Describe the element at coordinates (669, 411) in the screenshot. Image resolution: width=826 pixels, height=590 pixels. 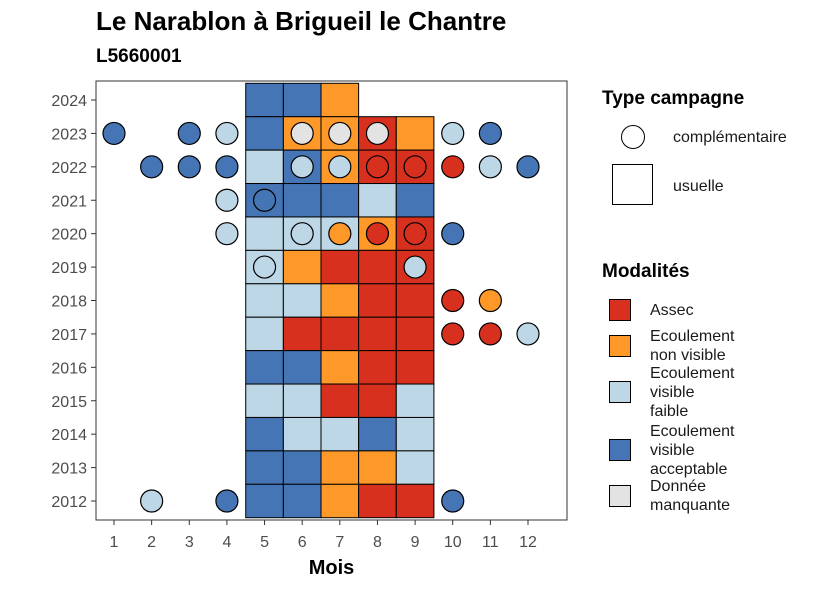
I see `legend-label-line: faible` at that location.